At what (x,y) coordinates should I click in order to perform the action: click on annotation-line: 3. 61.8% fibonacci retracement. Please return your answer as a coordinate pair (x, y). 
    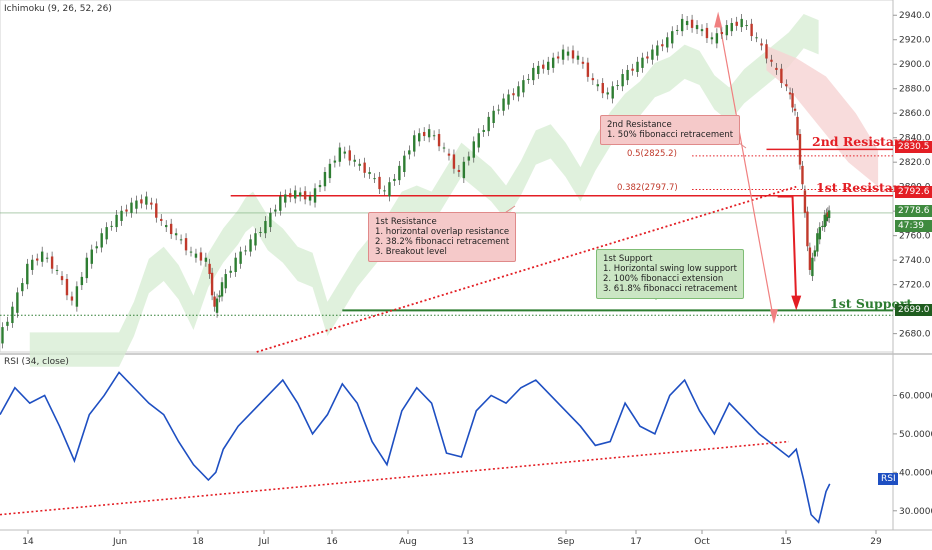
    Looking at the image, I should click on (670, 289).